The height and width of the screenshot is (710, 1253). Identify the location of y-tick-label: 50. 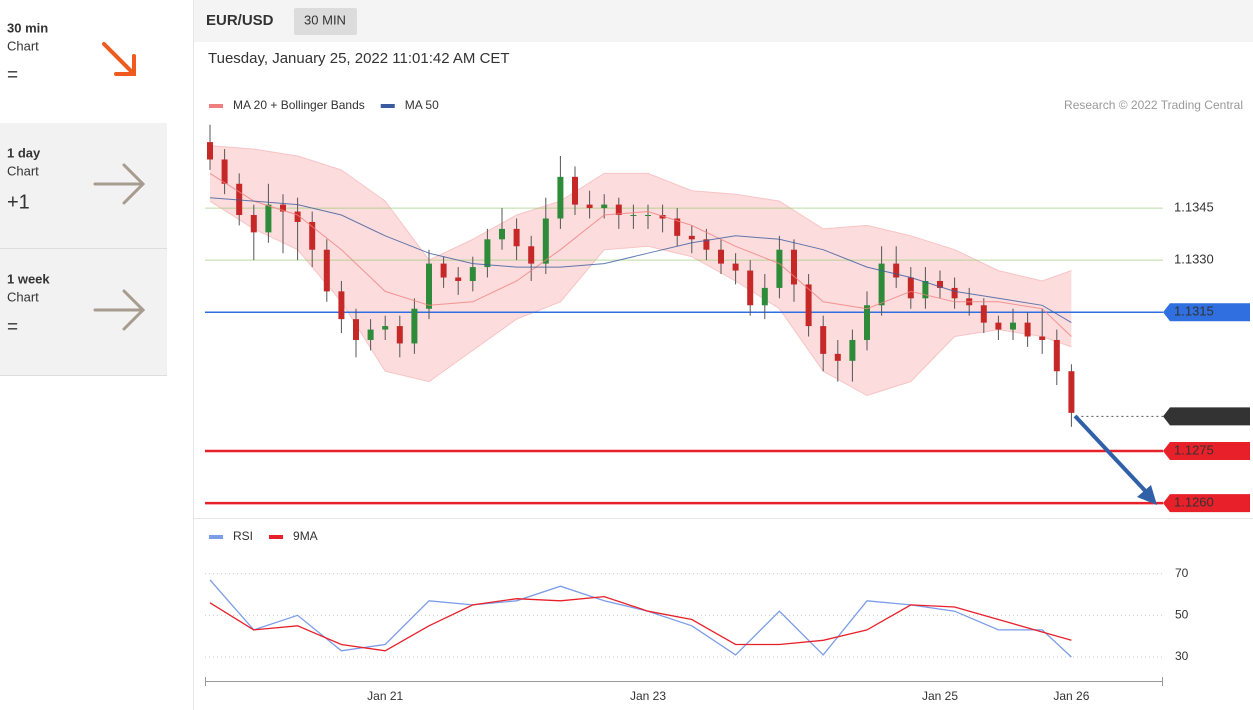
(1182, 615).